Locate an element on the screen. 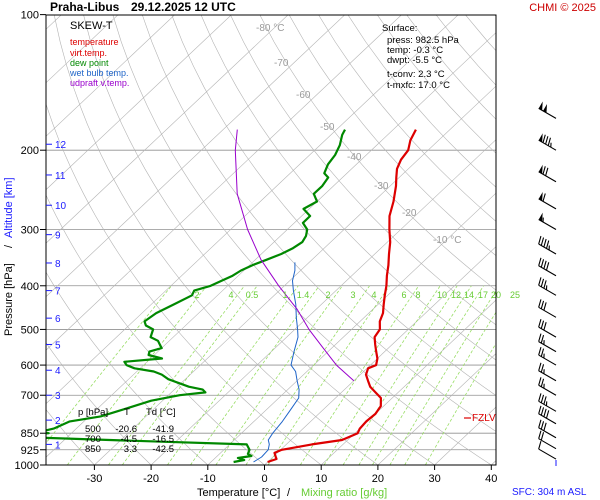  isotherm--100 is located at coordinates (110, 76).